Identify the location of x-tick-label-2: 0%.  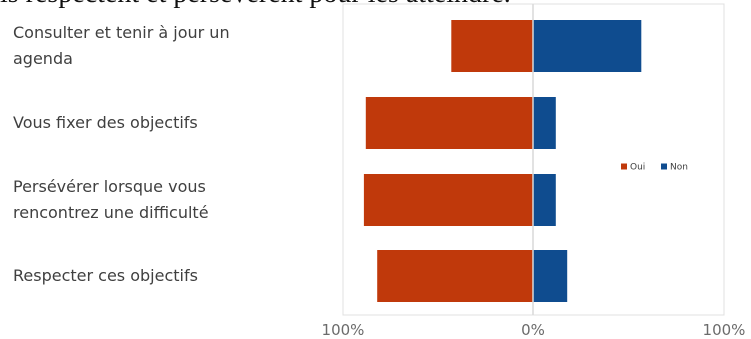
(533, 330).